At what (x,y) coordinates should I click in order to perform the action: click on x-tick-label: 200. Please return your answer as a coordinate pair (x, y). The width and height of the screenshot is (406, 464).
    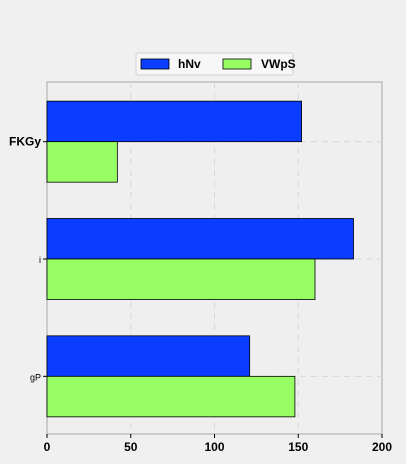
    Looking at the image, I should click on (382, 447).